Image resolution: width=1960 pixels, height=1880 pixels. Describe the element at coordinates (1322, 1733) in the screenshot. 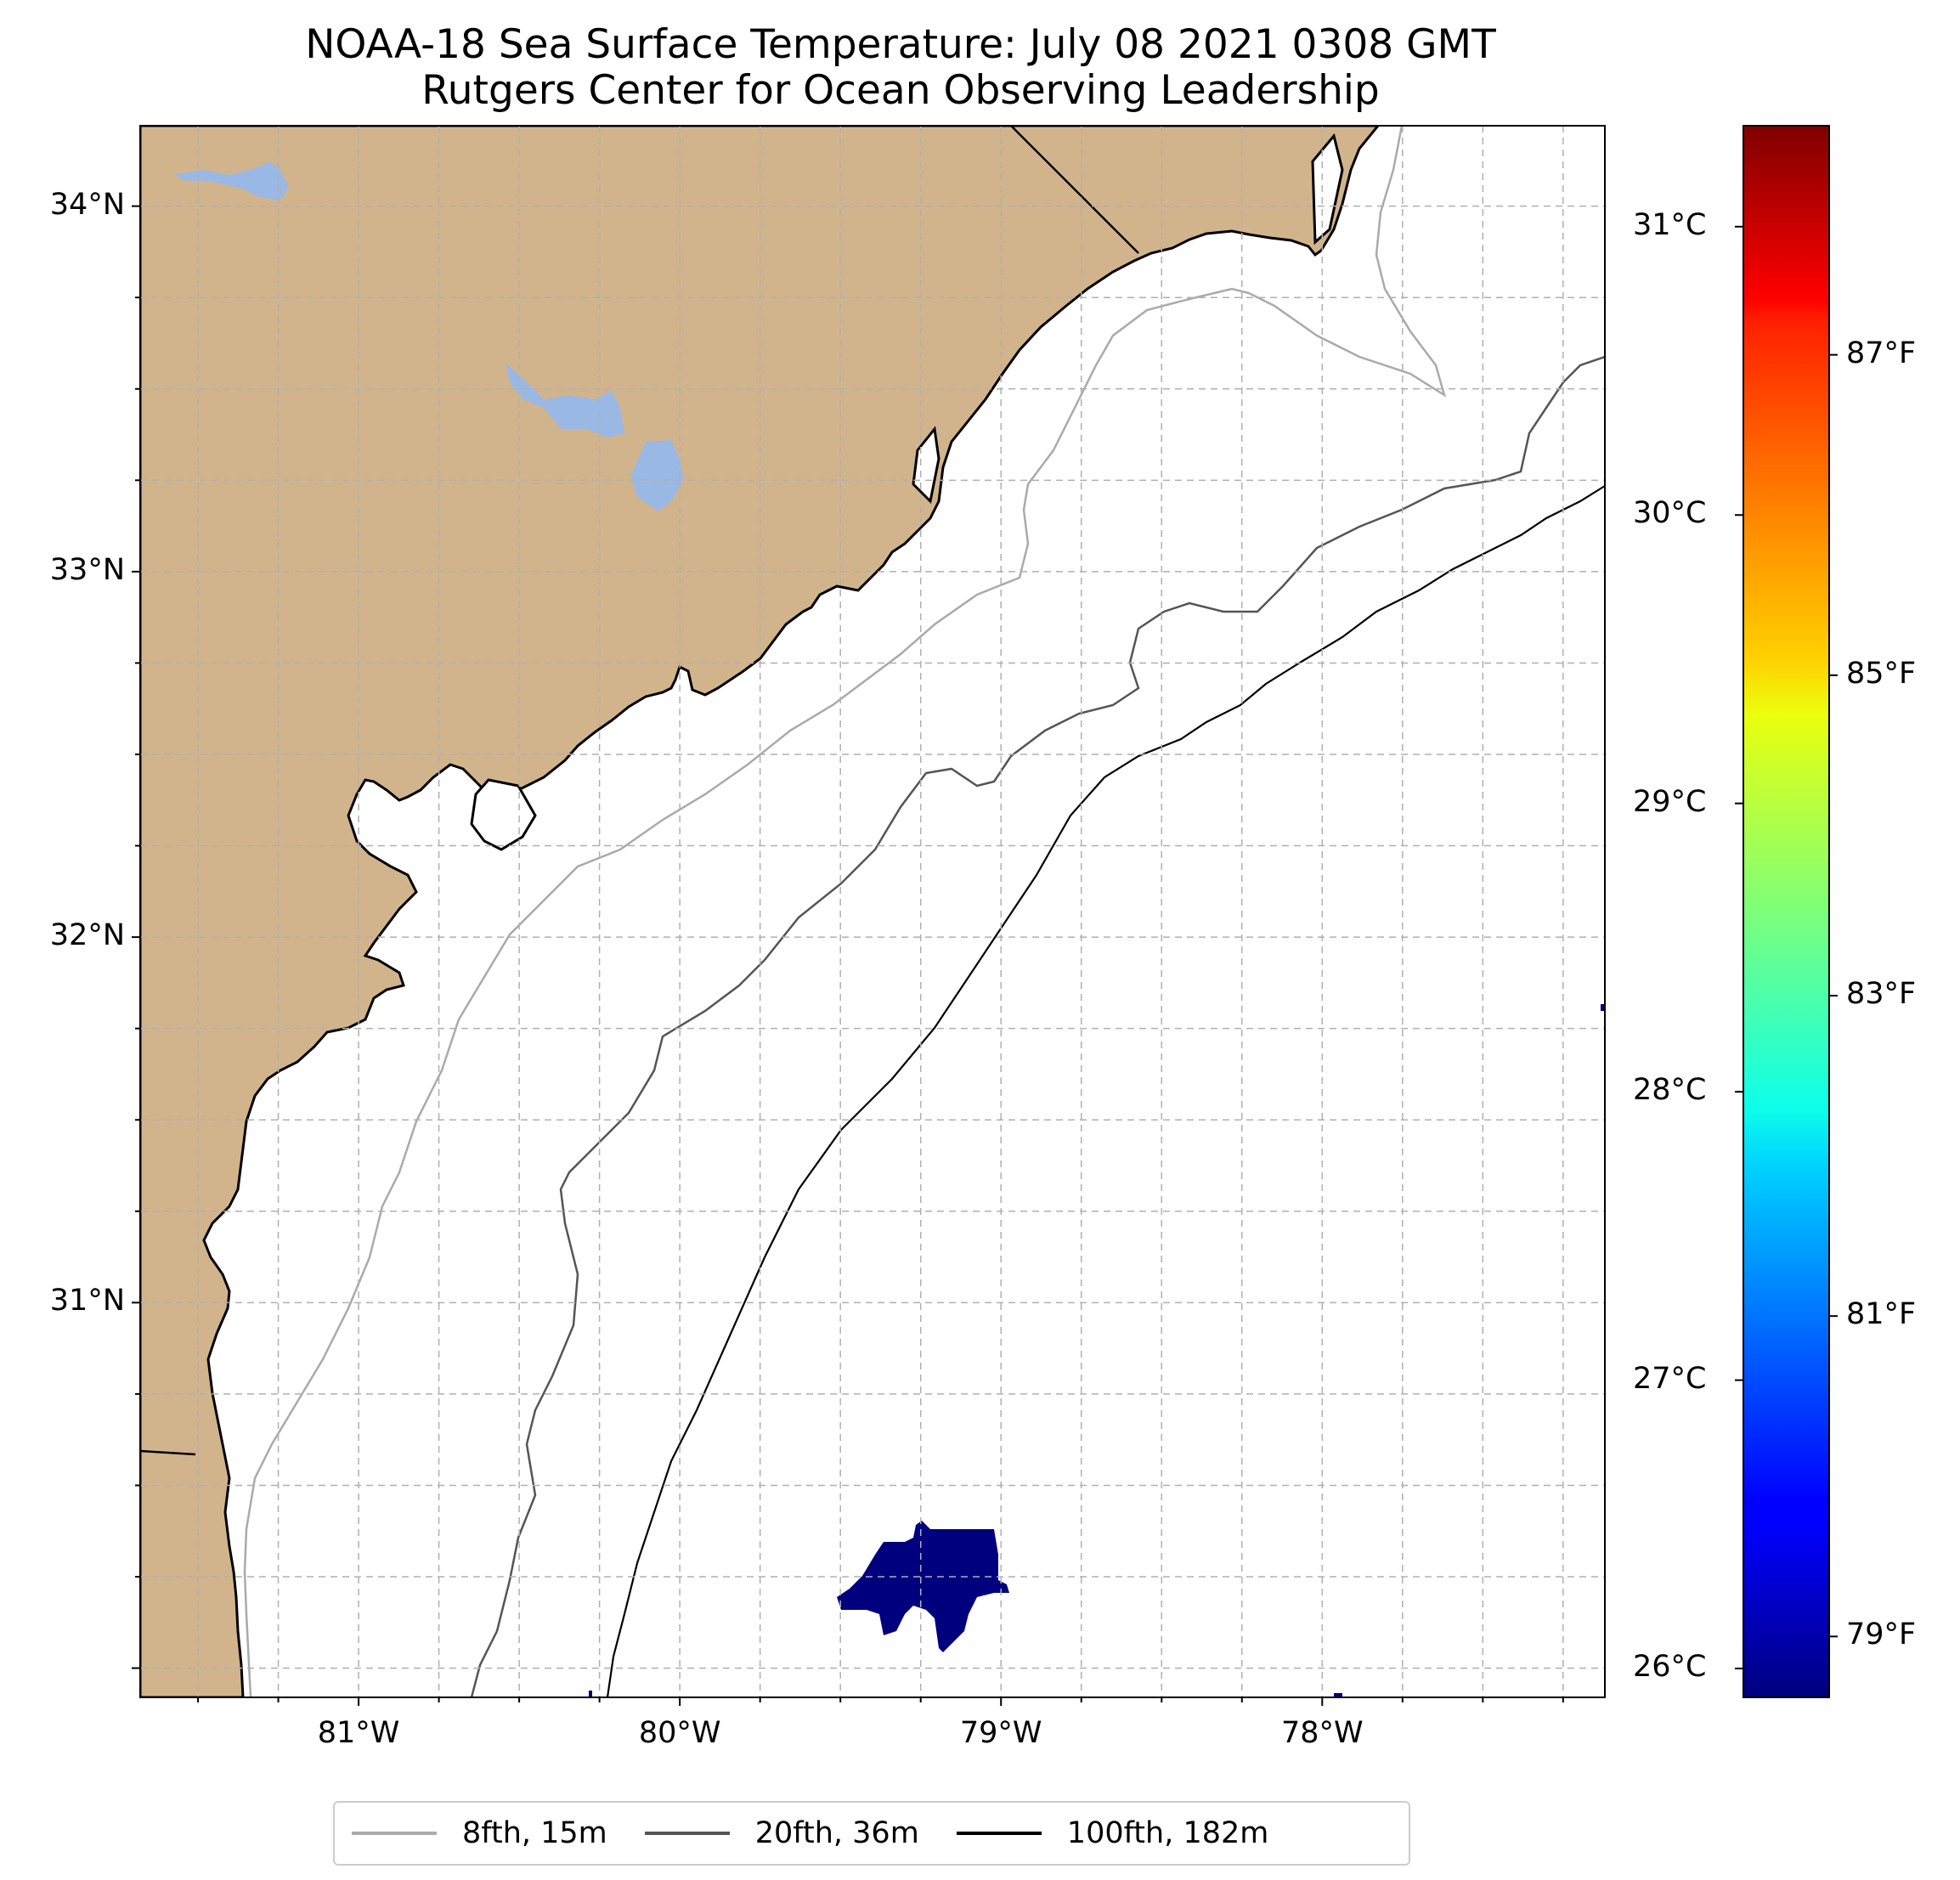

I see `lon-tick-label: 78°W` at that location.